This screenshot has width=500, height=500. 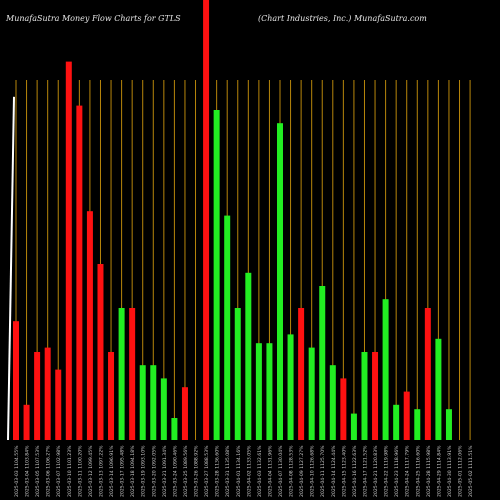 What do you see at coordinates (165, 471) in the screenshot?
I see `x-tick-label: 2025-03-21 1091.34%` at bounding box center [165, 471].